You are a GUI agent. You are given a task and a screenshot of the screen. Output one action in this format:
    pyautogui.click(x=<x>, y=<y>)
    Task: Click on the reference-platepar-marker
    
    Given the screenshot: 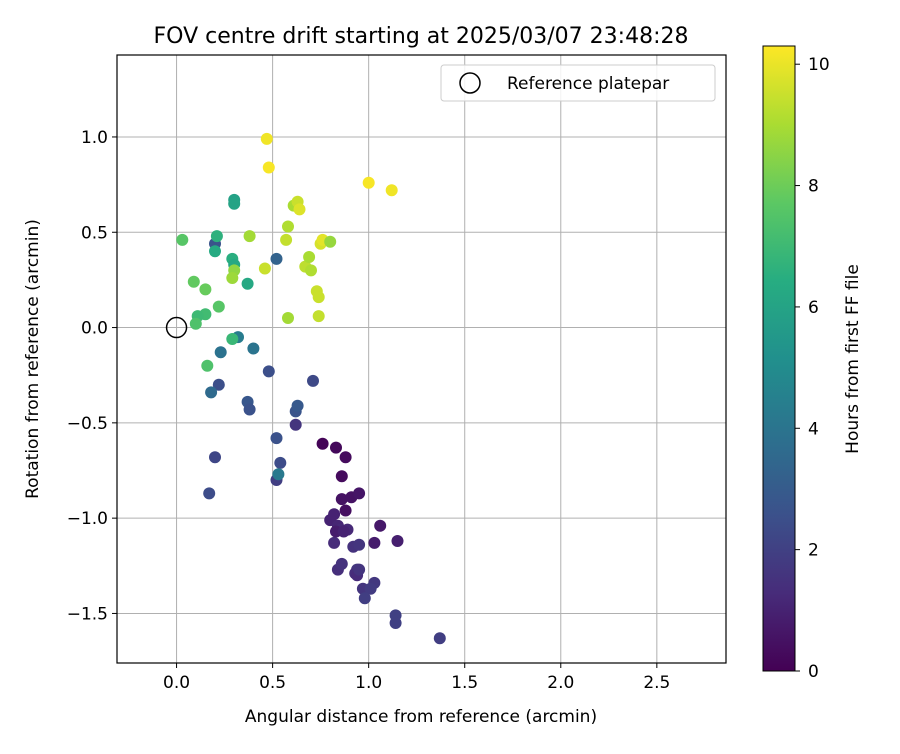 What is the action you would take?
    pyautogui.click(x=176, y=327)
    